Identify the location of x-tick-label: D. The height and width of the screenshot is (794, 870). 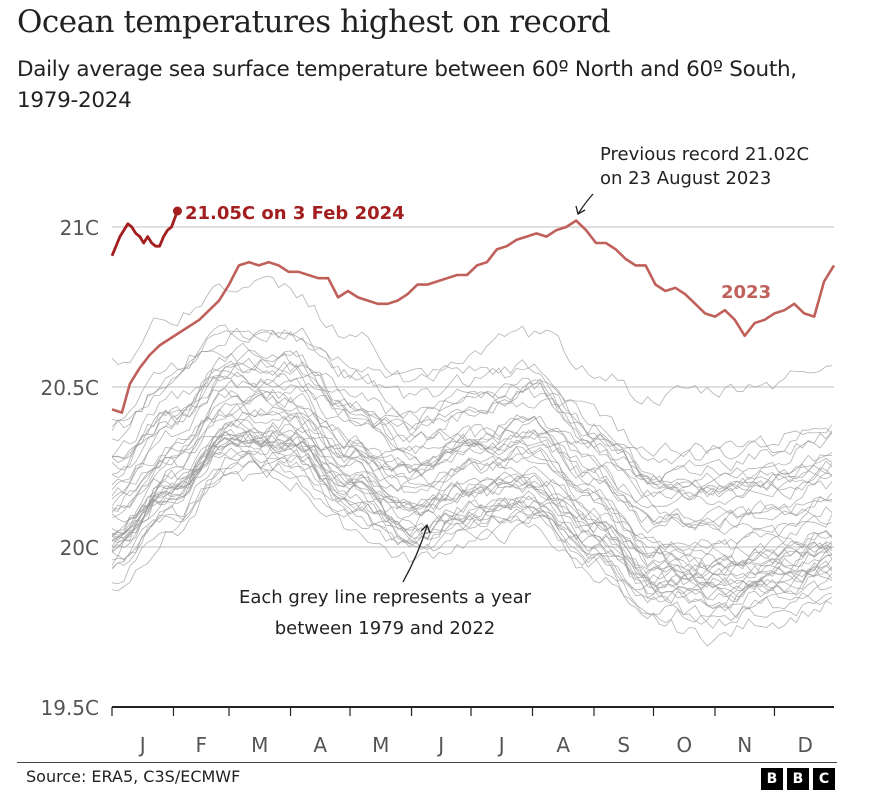
(805, 745).